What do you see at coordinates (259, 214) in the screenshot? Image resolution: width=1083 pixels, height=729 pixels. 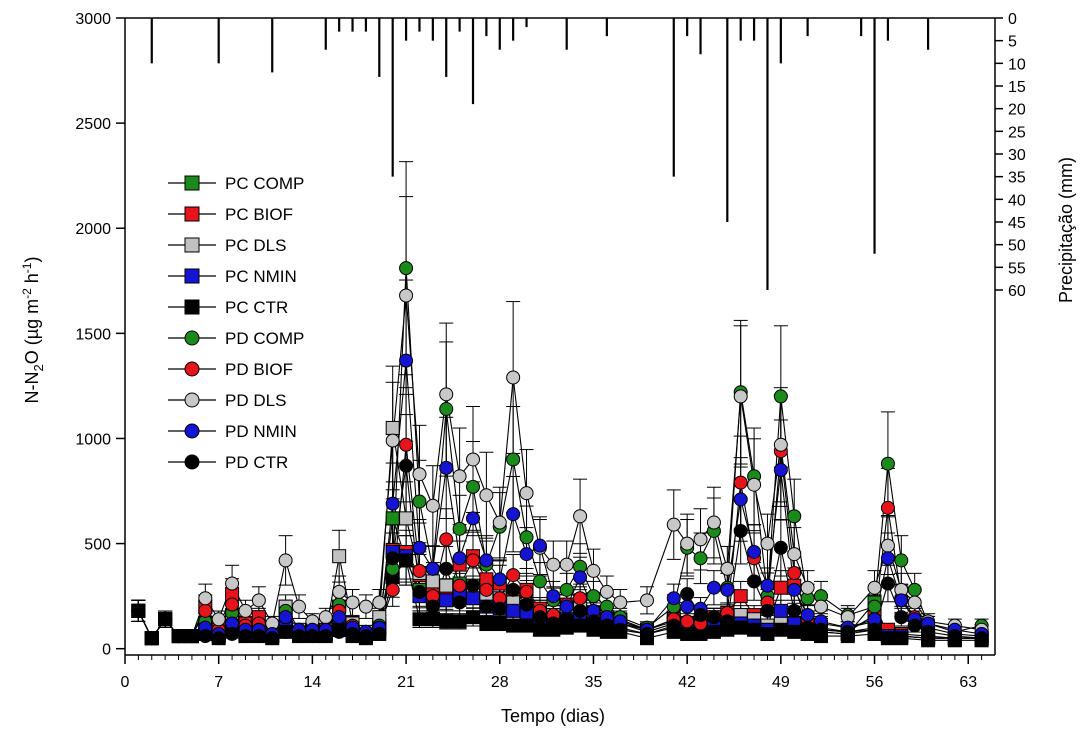 I see `legend-label: PC BIOF` at bounding box center [259, 214].